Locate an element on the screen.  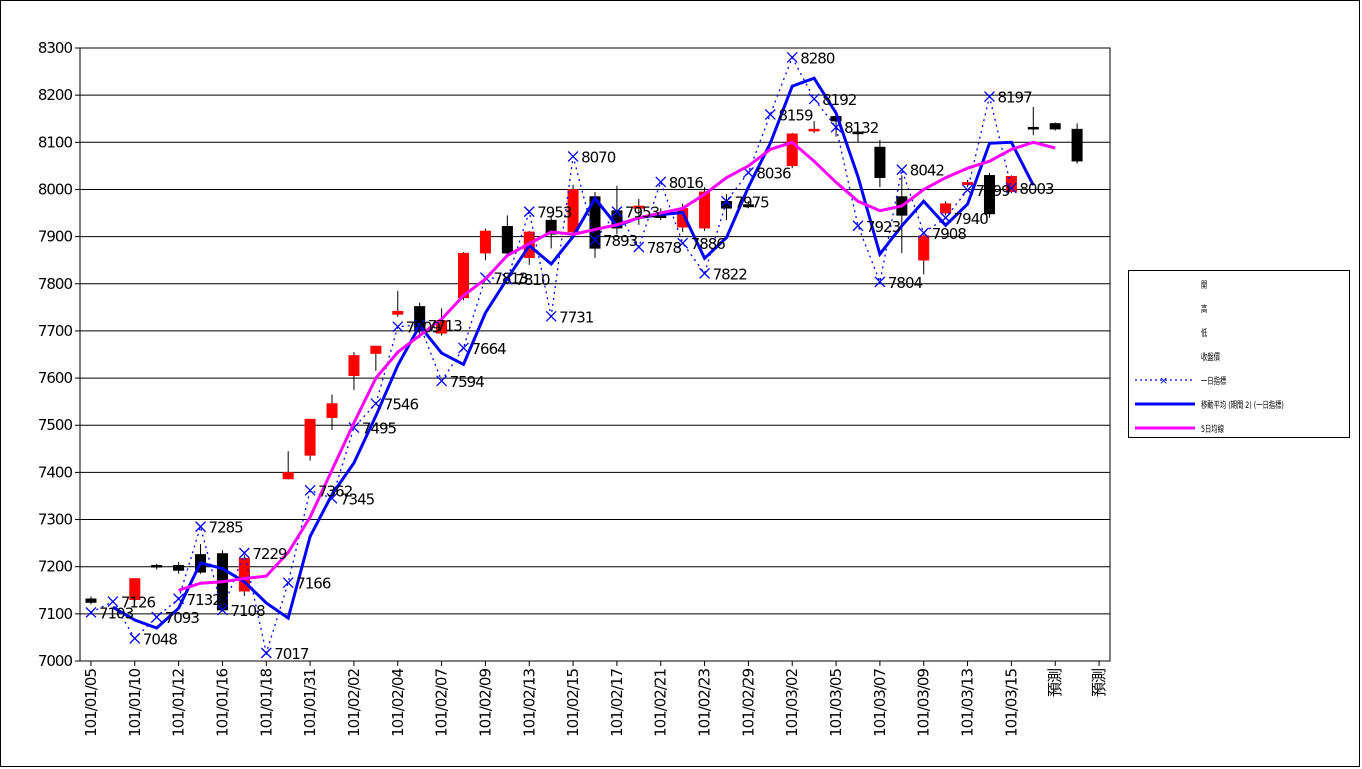
ytick-label-7700: 7700 is located at coordinates (55, 331).